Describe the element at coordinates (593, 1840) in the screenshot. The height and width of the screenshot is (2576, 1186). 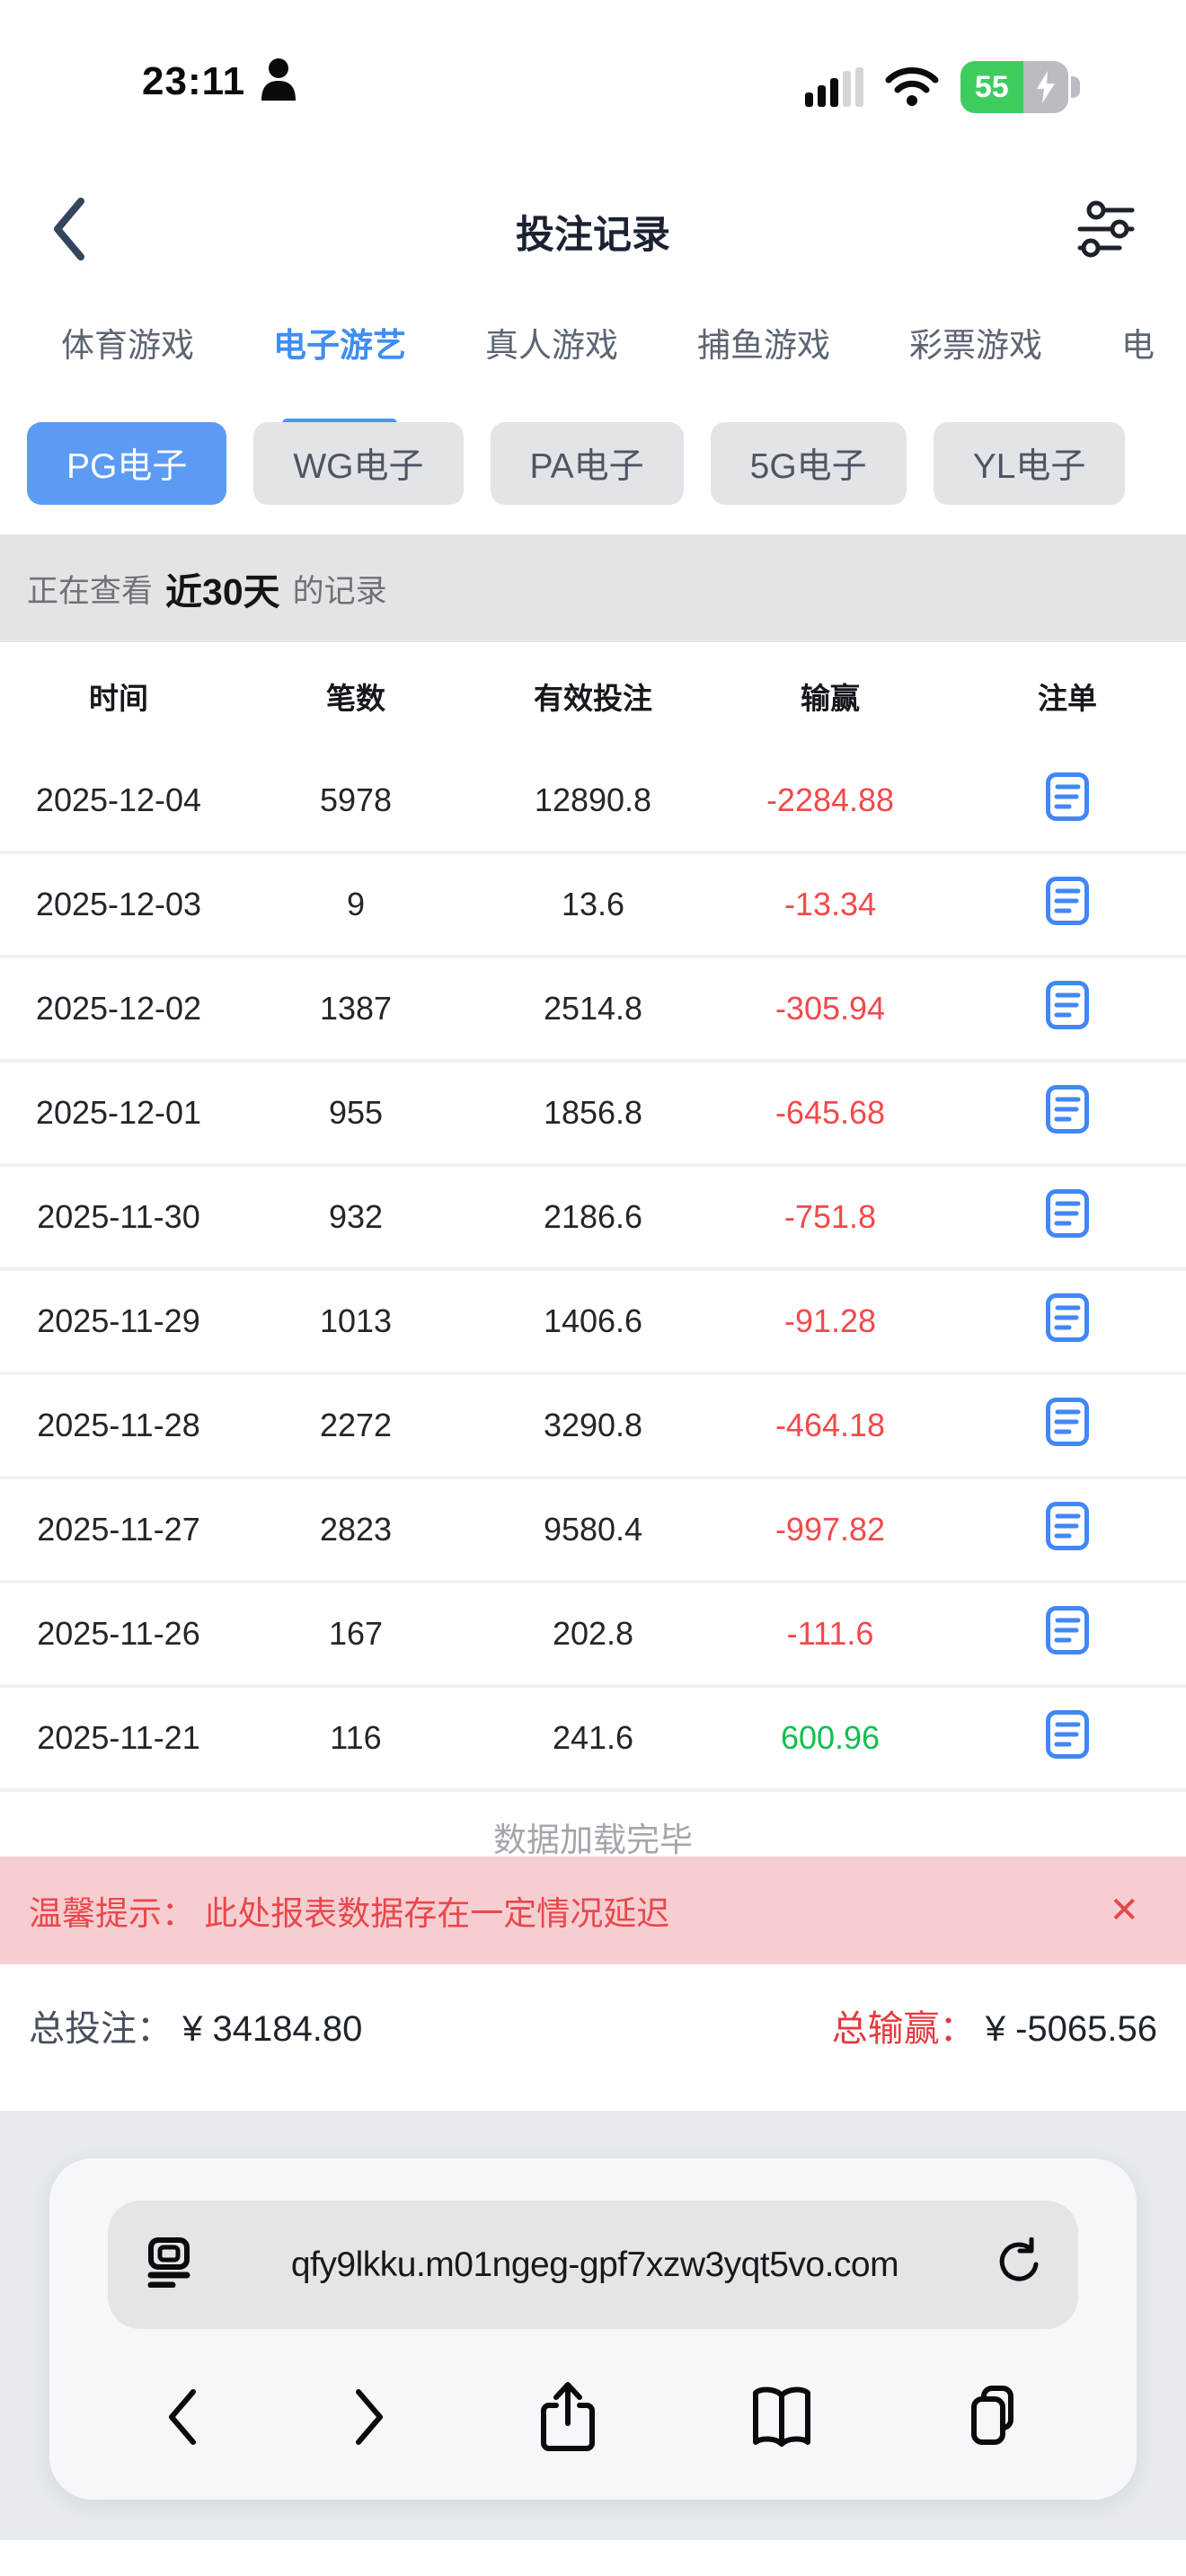
I see `load-status: 数据加载完毕` at that location.